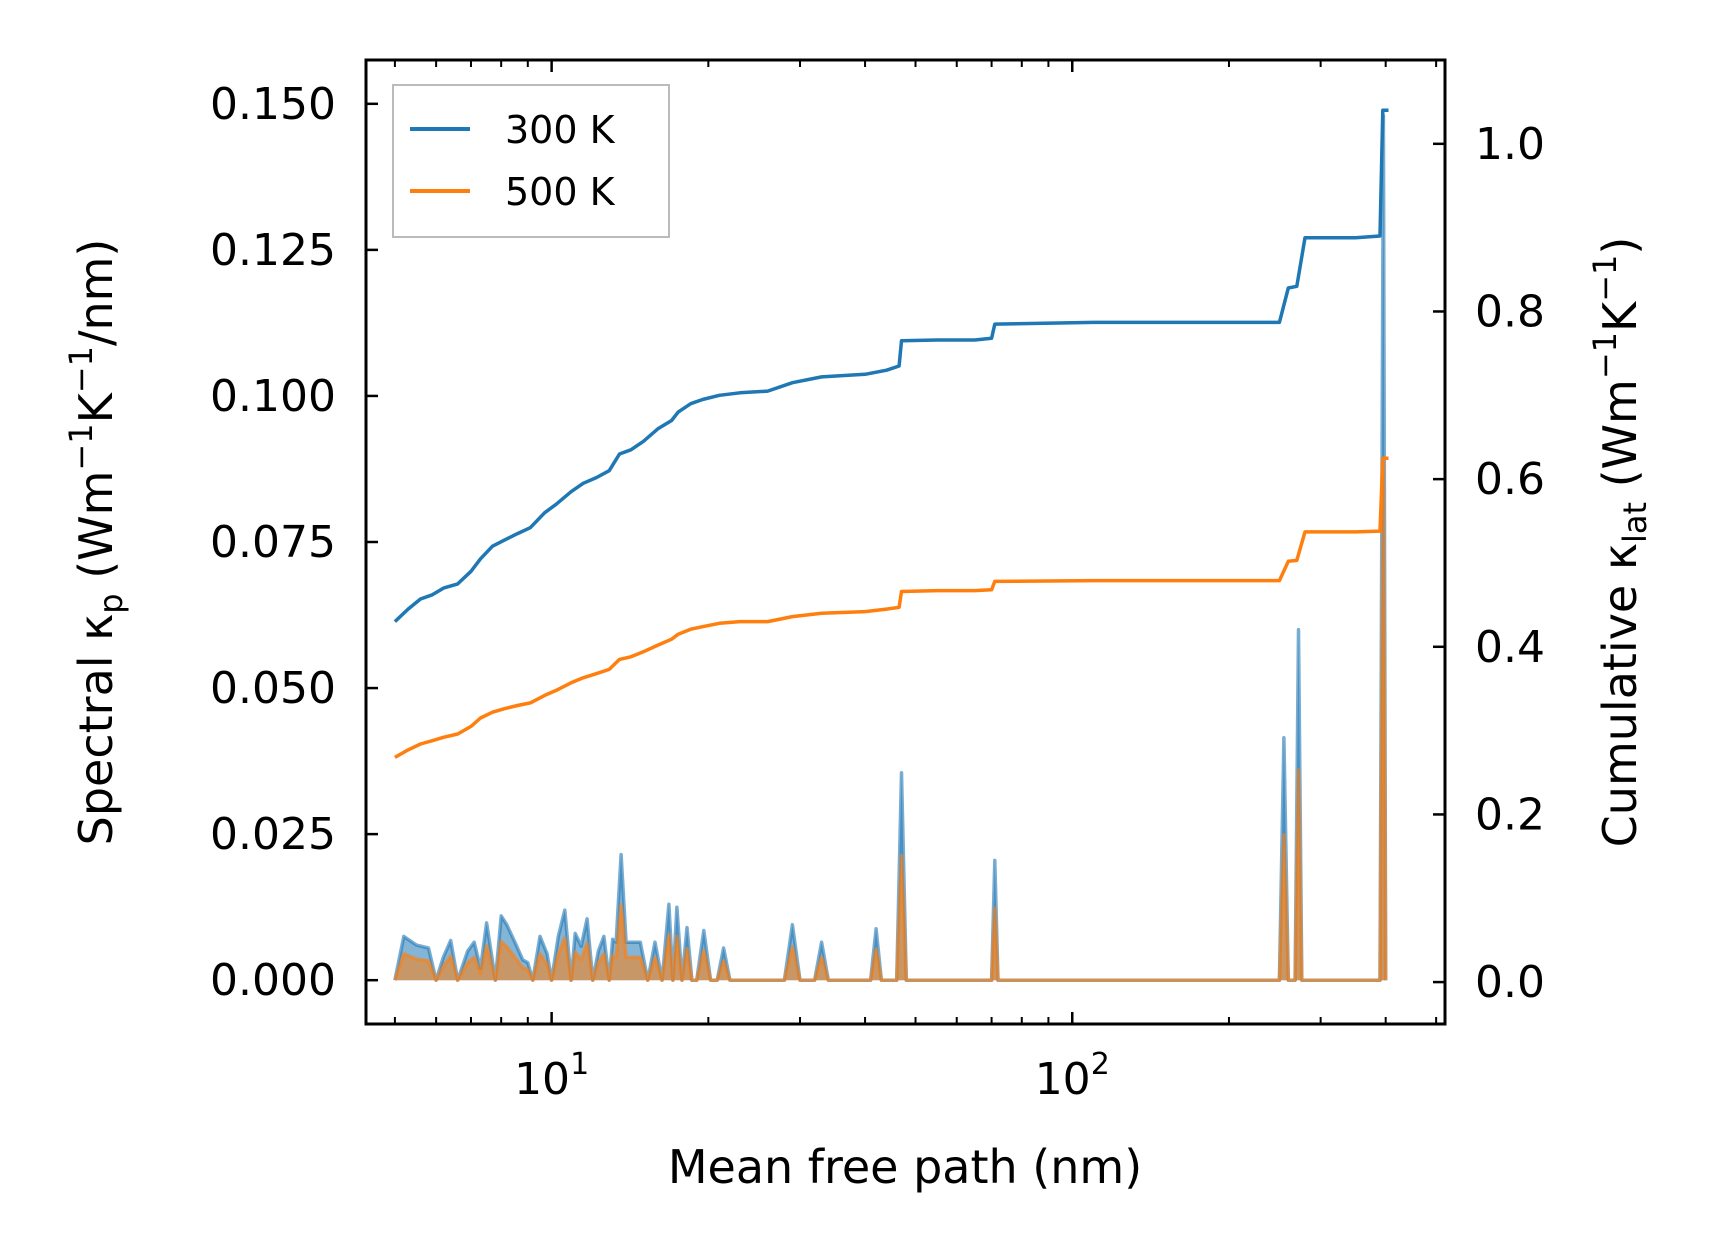 The width and height of the screenshot is (1716, 1254). What do you see at coordinates (273, 250) in the screenshot?
I see `y-left-tick-label: 0.125` at bounding box center [273, 250].